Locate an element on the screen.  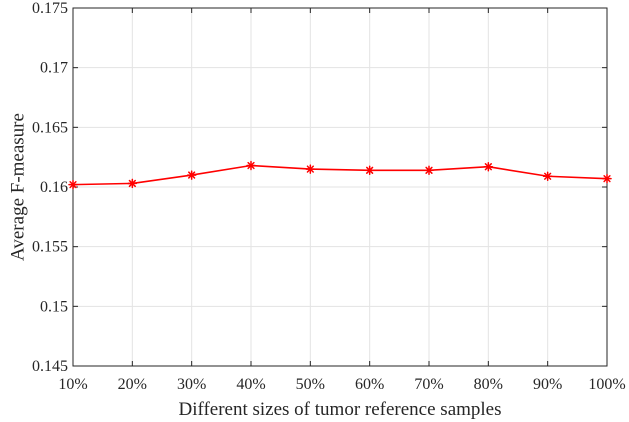
x-tick-label: 100% is located at coordinates (606, 384).